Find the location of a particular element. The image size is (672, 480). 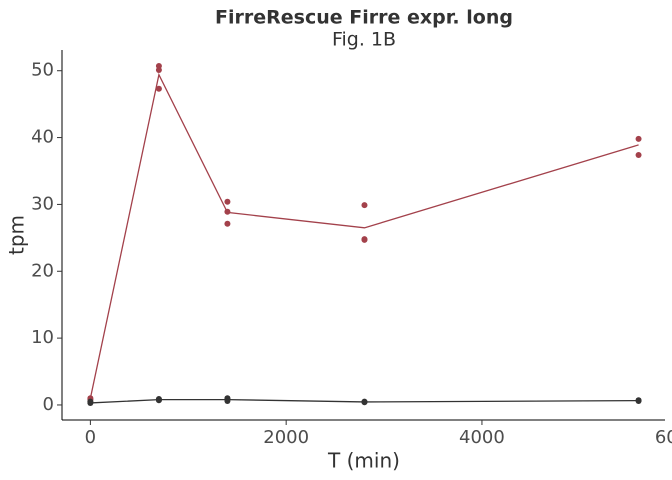

chart-title: FirreRescue Firre expr. long is located at coordinates (364, 18).